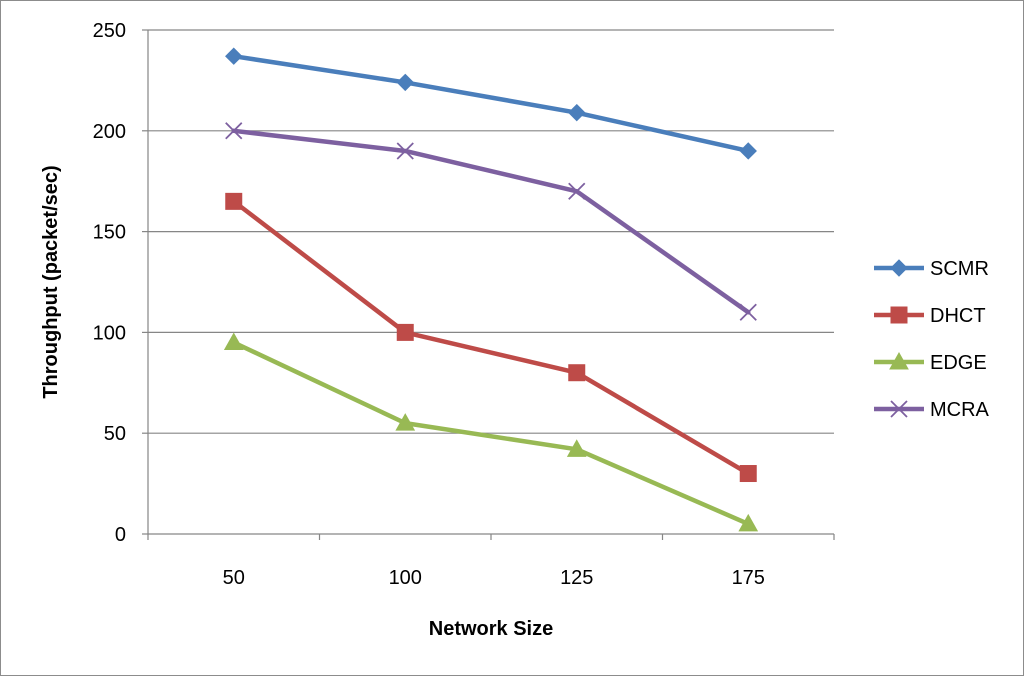  I want to click on legend-label: MCRA, so click(960, 410).